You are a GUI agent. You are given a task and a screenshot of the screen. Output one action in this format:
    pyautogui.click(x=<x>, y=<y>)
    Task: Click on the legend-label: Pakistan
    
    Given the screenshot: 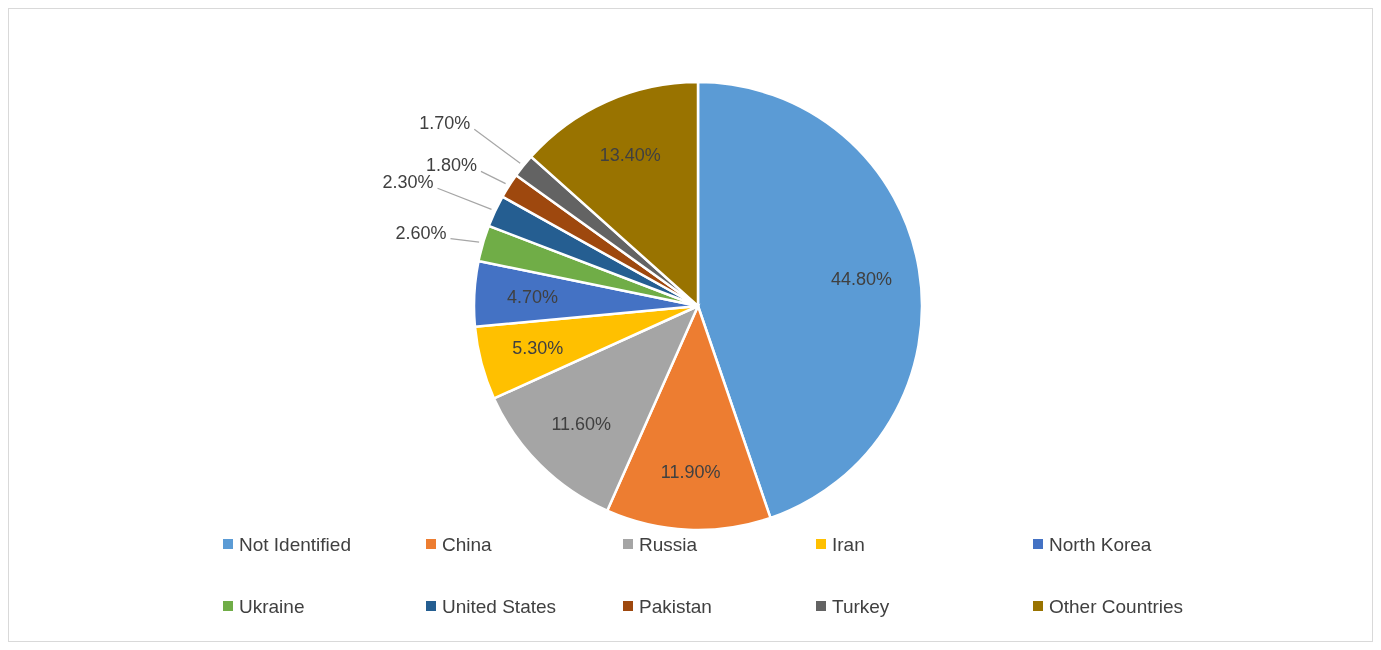 What is the action you would take?
    pyautogui.click(x=675, y=606)
    